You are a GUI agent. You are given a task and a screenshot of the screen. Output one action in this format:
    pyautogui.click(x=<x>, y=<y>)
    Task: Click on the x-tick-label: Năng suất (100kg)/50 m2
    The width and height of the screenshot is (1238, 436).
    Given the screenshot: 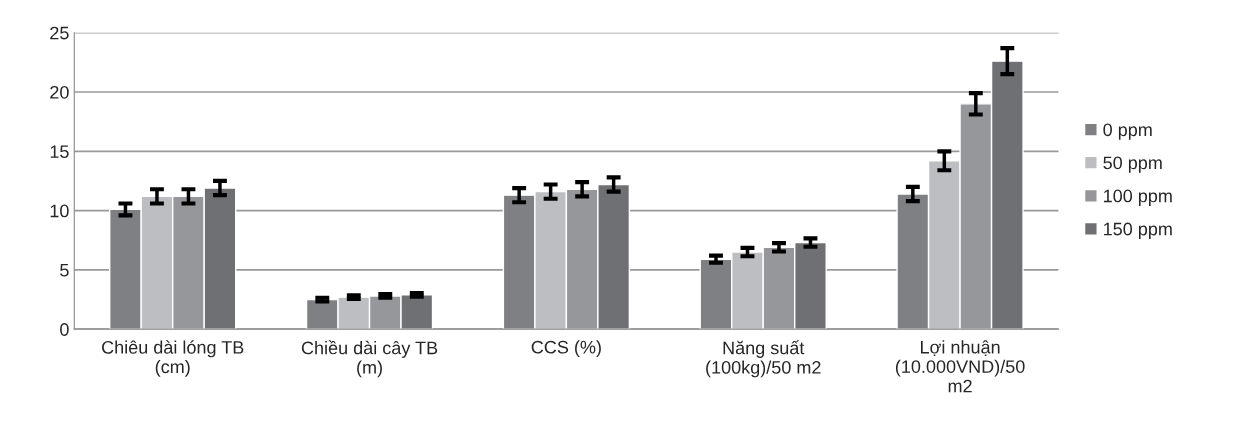 What is the action you would take?
    pyautogui.click(x=763, y=359)
    